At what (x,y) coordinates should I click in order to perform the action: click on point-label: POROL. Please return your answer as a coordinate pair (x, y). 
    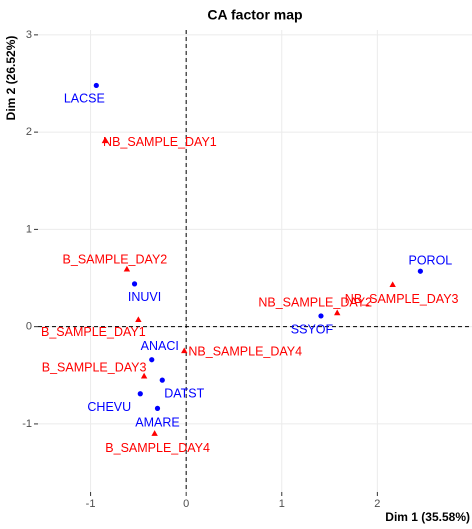
    Looking at the image, I should click on (430, 261).